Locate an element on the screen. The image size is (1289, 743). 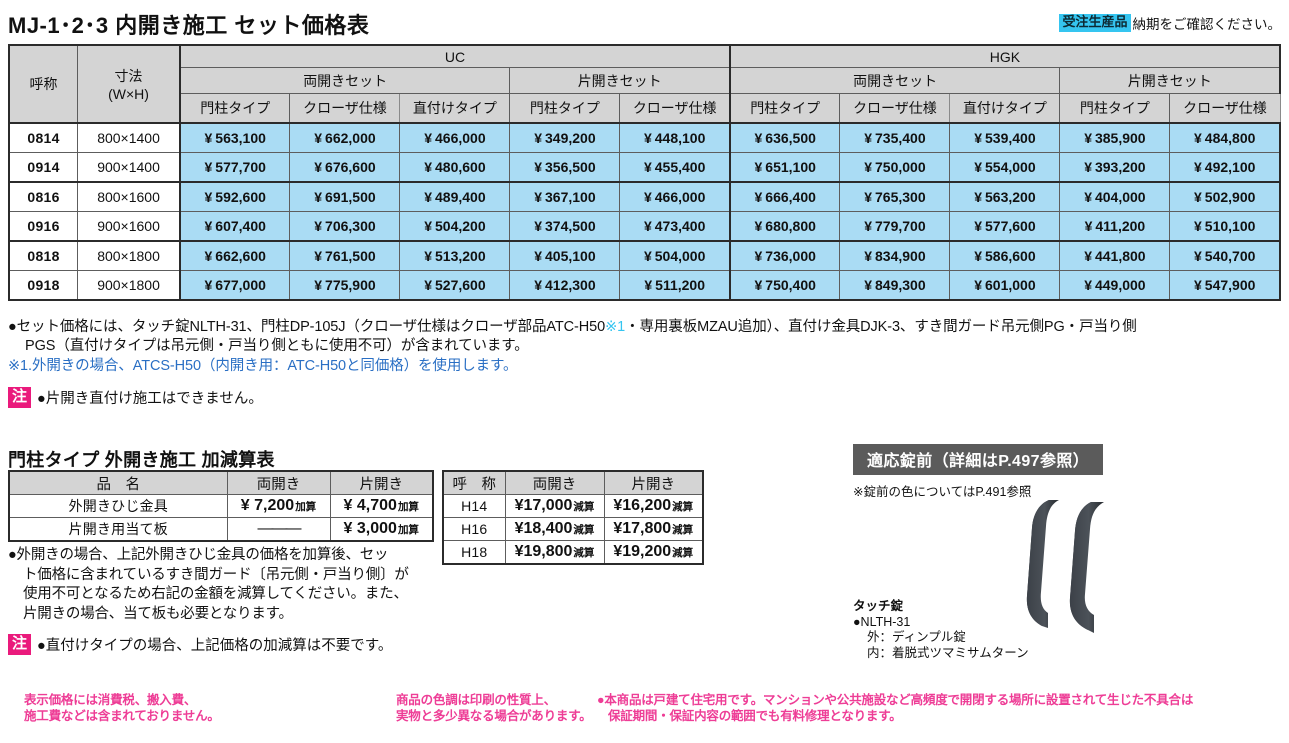
touch-lock-illustration is located at coordinates (1083, 579).